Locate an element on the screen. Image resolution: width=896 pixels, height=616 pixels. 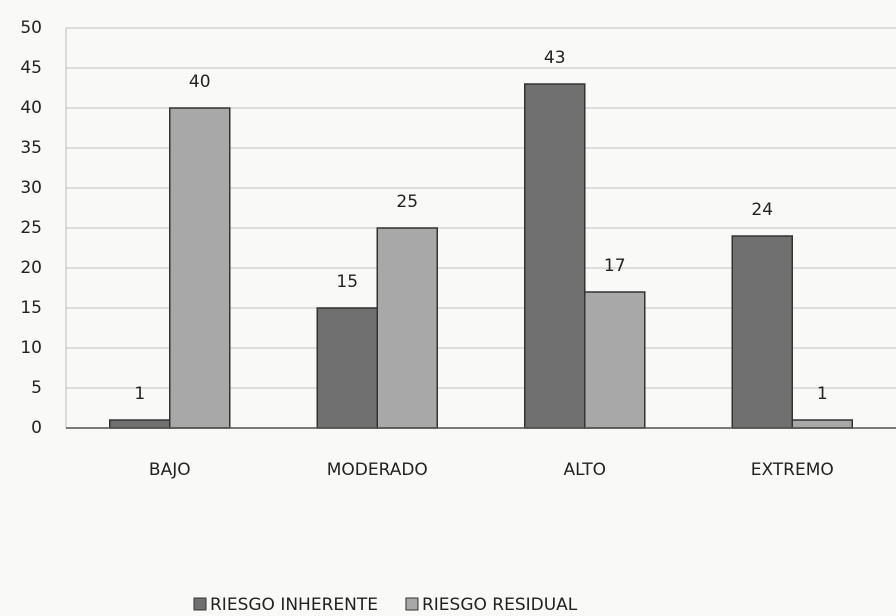
x-tick-label: MODERADO is located at coordinates (377, 470).